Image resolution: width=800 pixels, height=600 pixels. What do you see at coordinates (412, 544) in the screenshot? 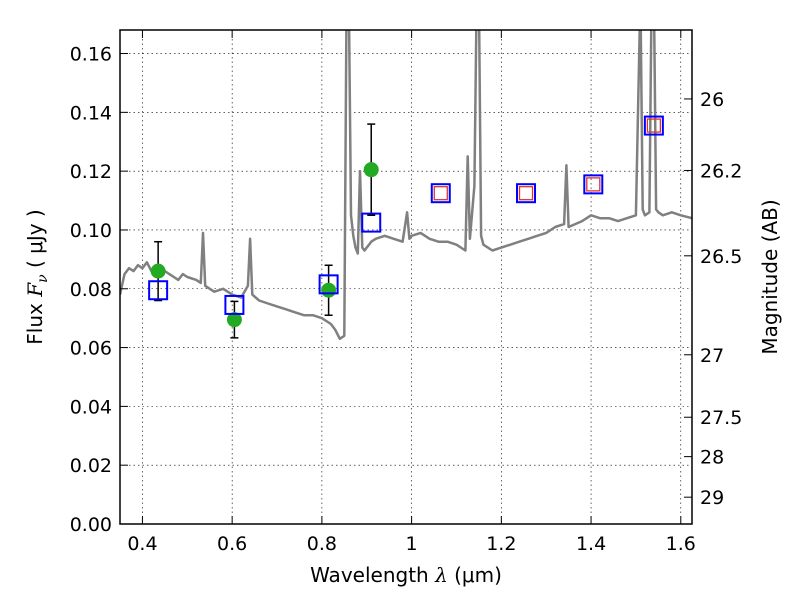
I see `x-tick-label: 1` at bounding box center [412, 544].